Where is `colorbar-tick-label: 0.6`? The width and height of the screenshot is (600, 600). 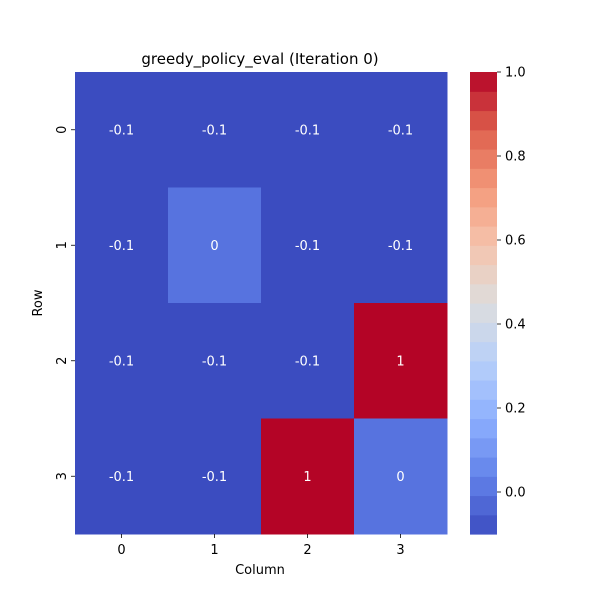 colorbar-tick-label: 0.6 is located at coordinates (515, 241).